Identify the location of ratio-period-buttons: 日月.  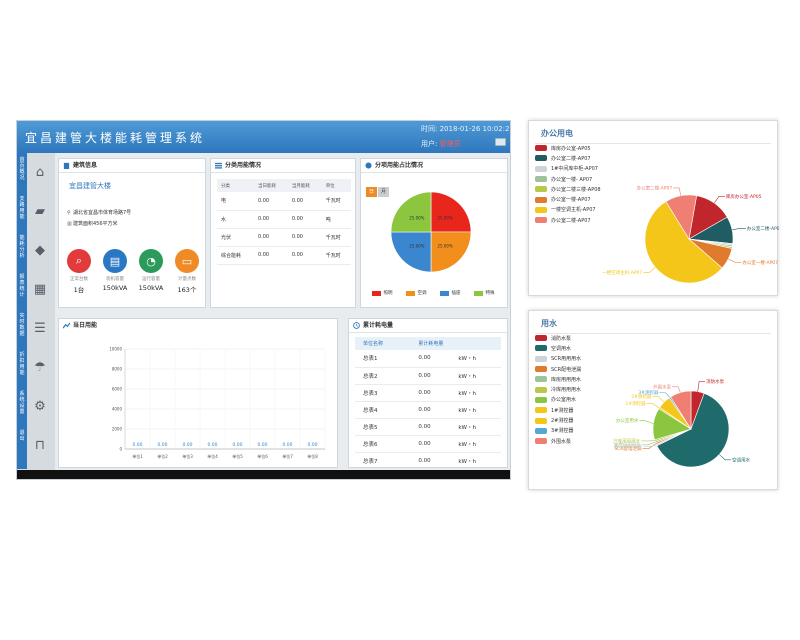
(378, 187).